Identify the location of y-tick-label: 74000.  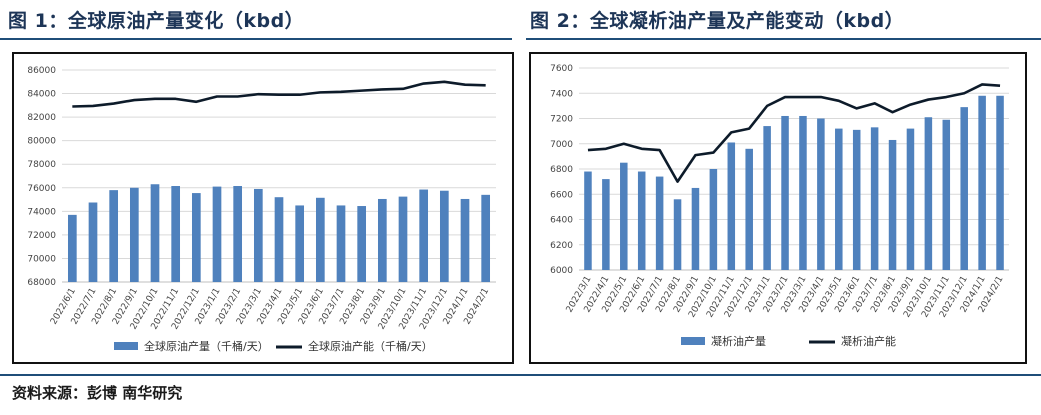
(41, 212).